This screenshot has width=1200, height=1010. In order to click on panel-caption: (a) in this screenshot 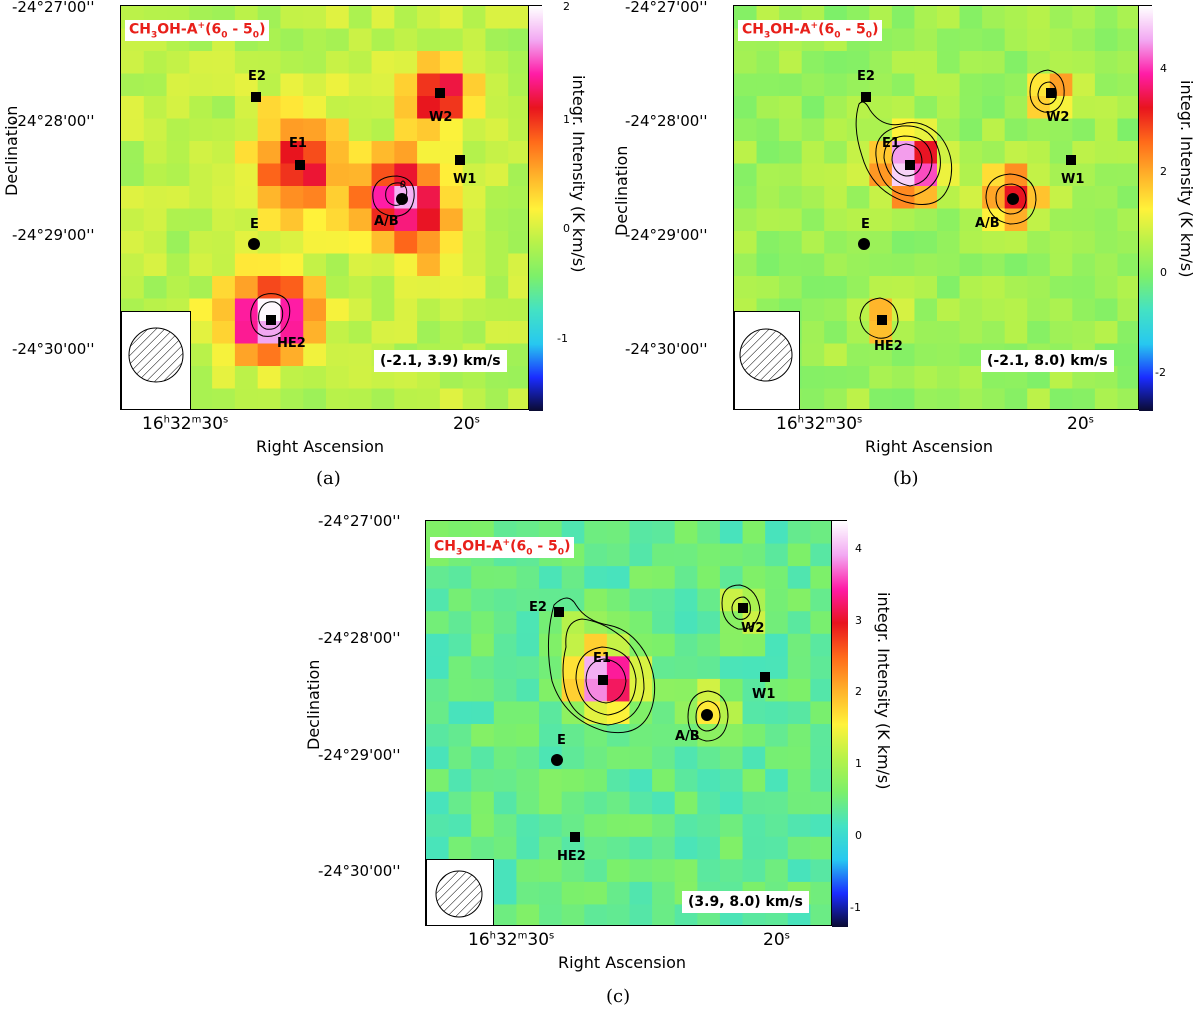, I will do `click(328, 478)`.